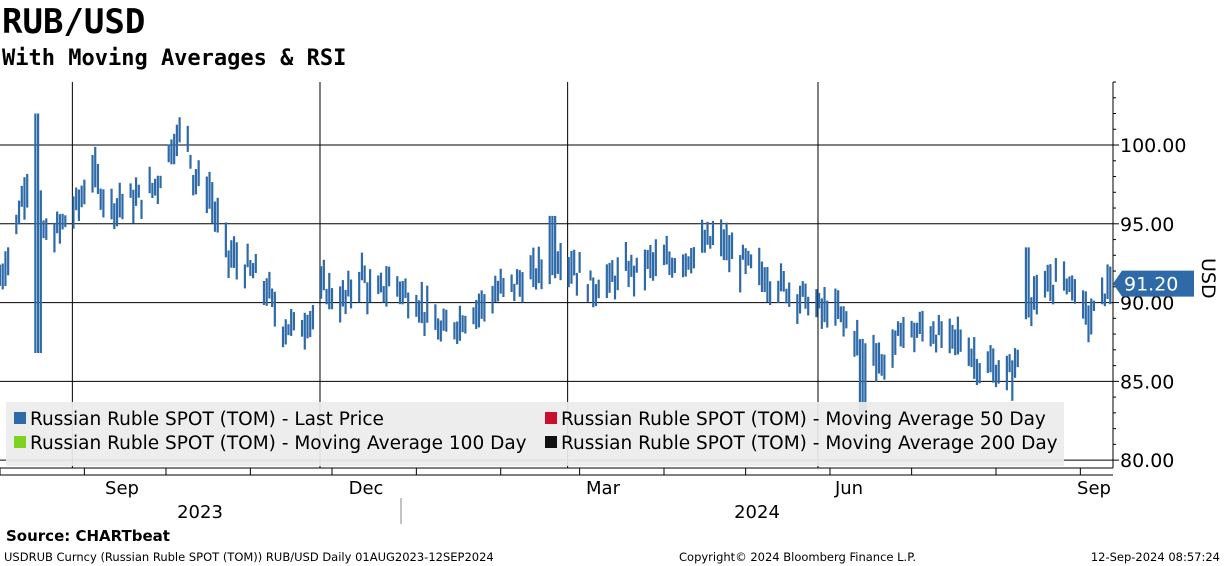 The image size is (1224, 566). What do you see at coordinates (797, 557) in the screenshot?
I see `footer-copyright: Copyright© 2024 Bloomberg Finance L.P.` at bounding box center [797, 557].